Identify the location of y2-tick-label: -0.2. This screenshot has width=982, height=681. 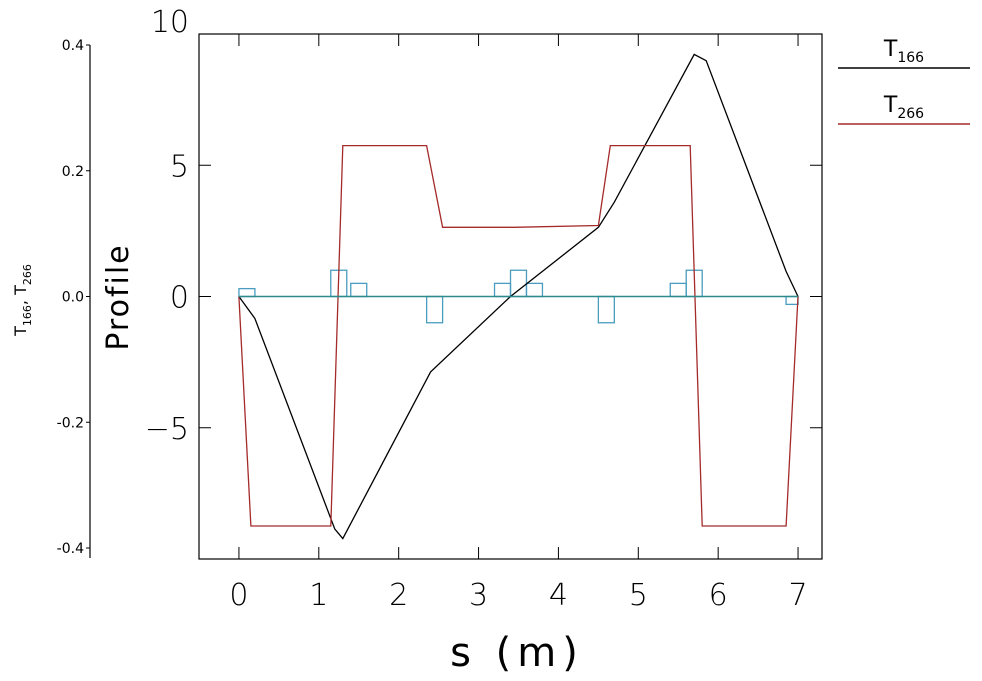
(70, 423).